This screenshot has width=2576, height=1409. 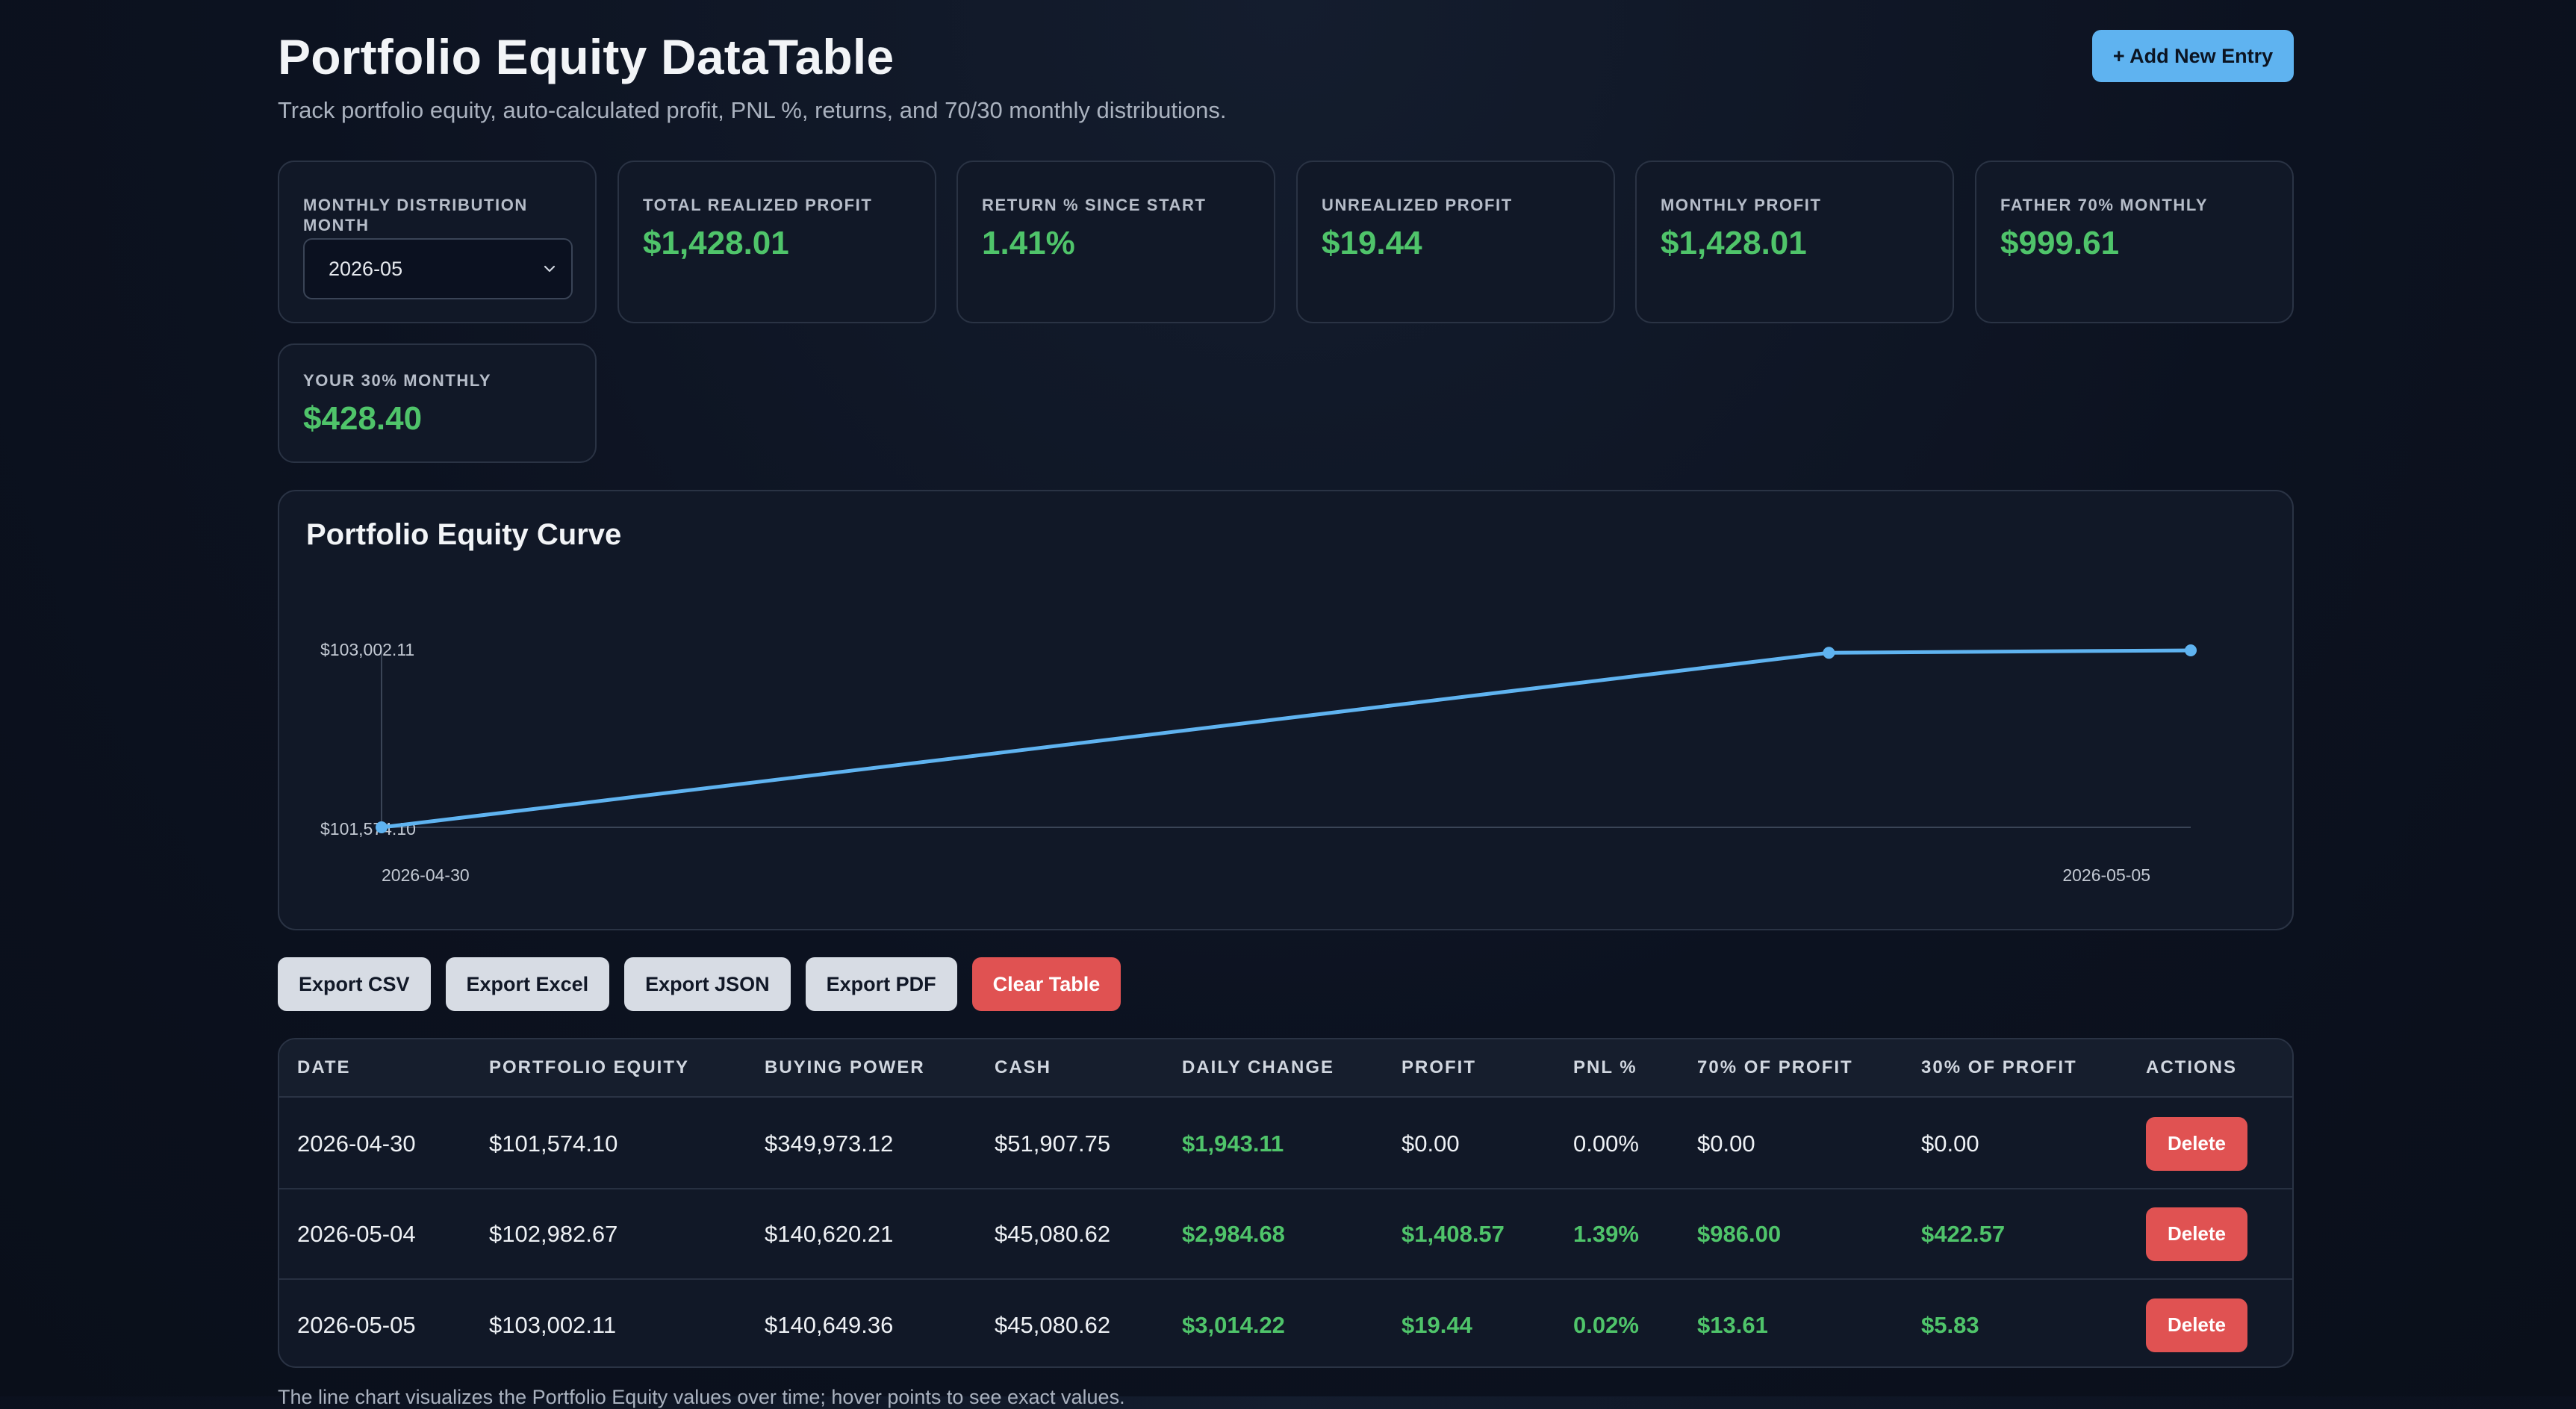 What do you see at coordinates (1233, 1233) in the screenshot?
I see `cell-daily-change: $2,984.68` at bounding box center [1233, 1233].